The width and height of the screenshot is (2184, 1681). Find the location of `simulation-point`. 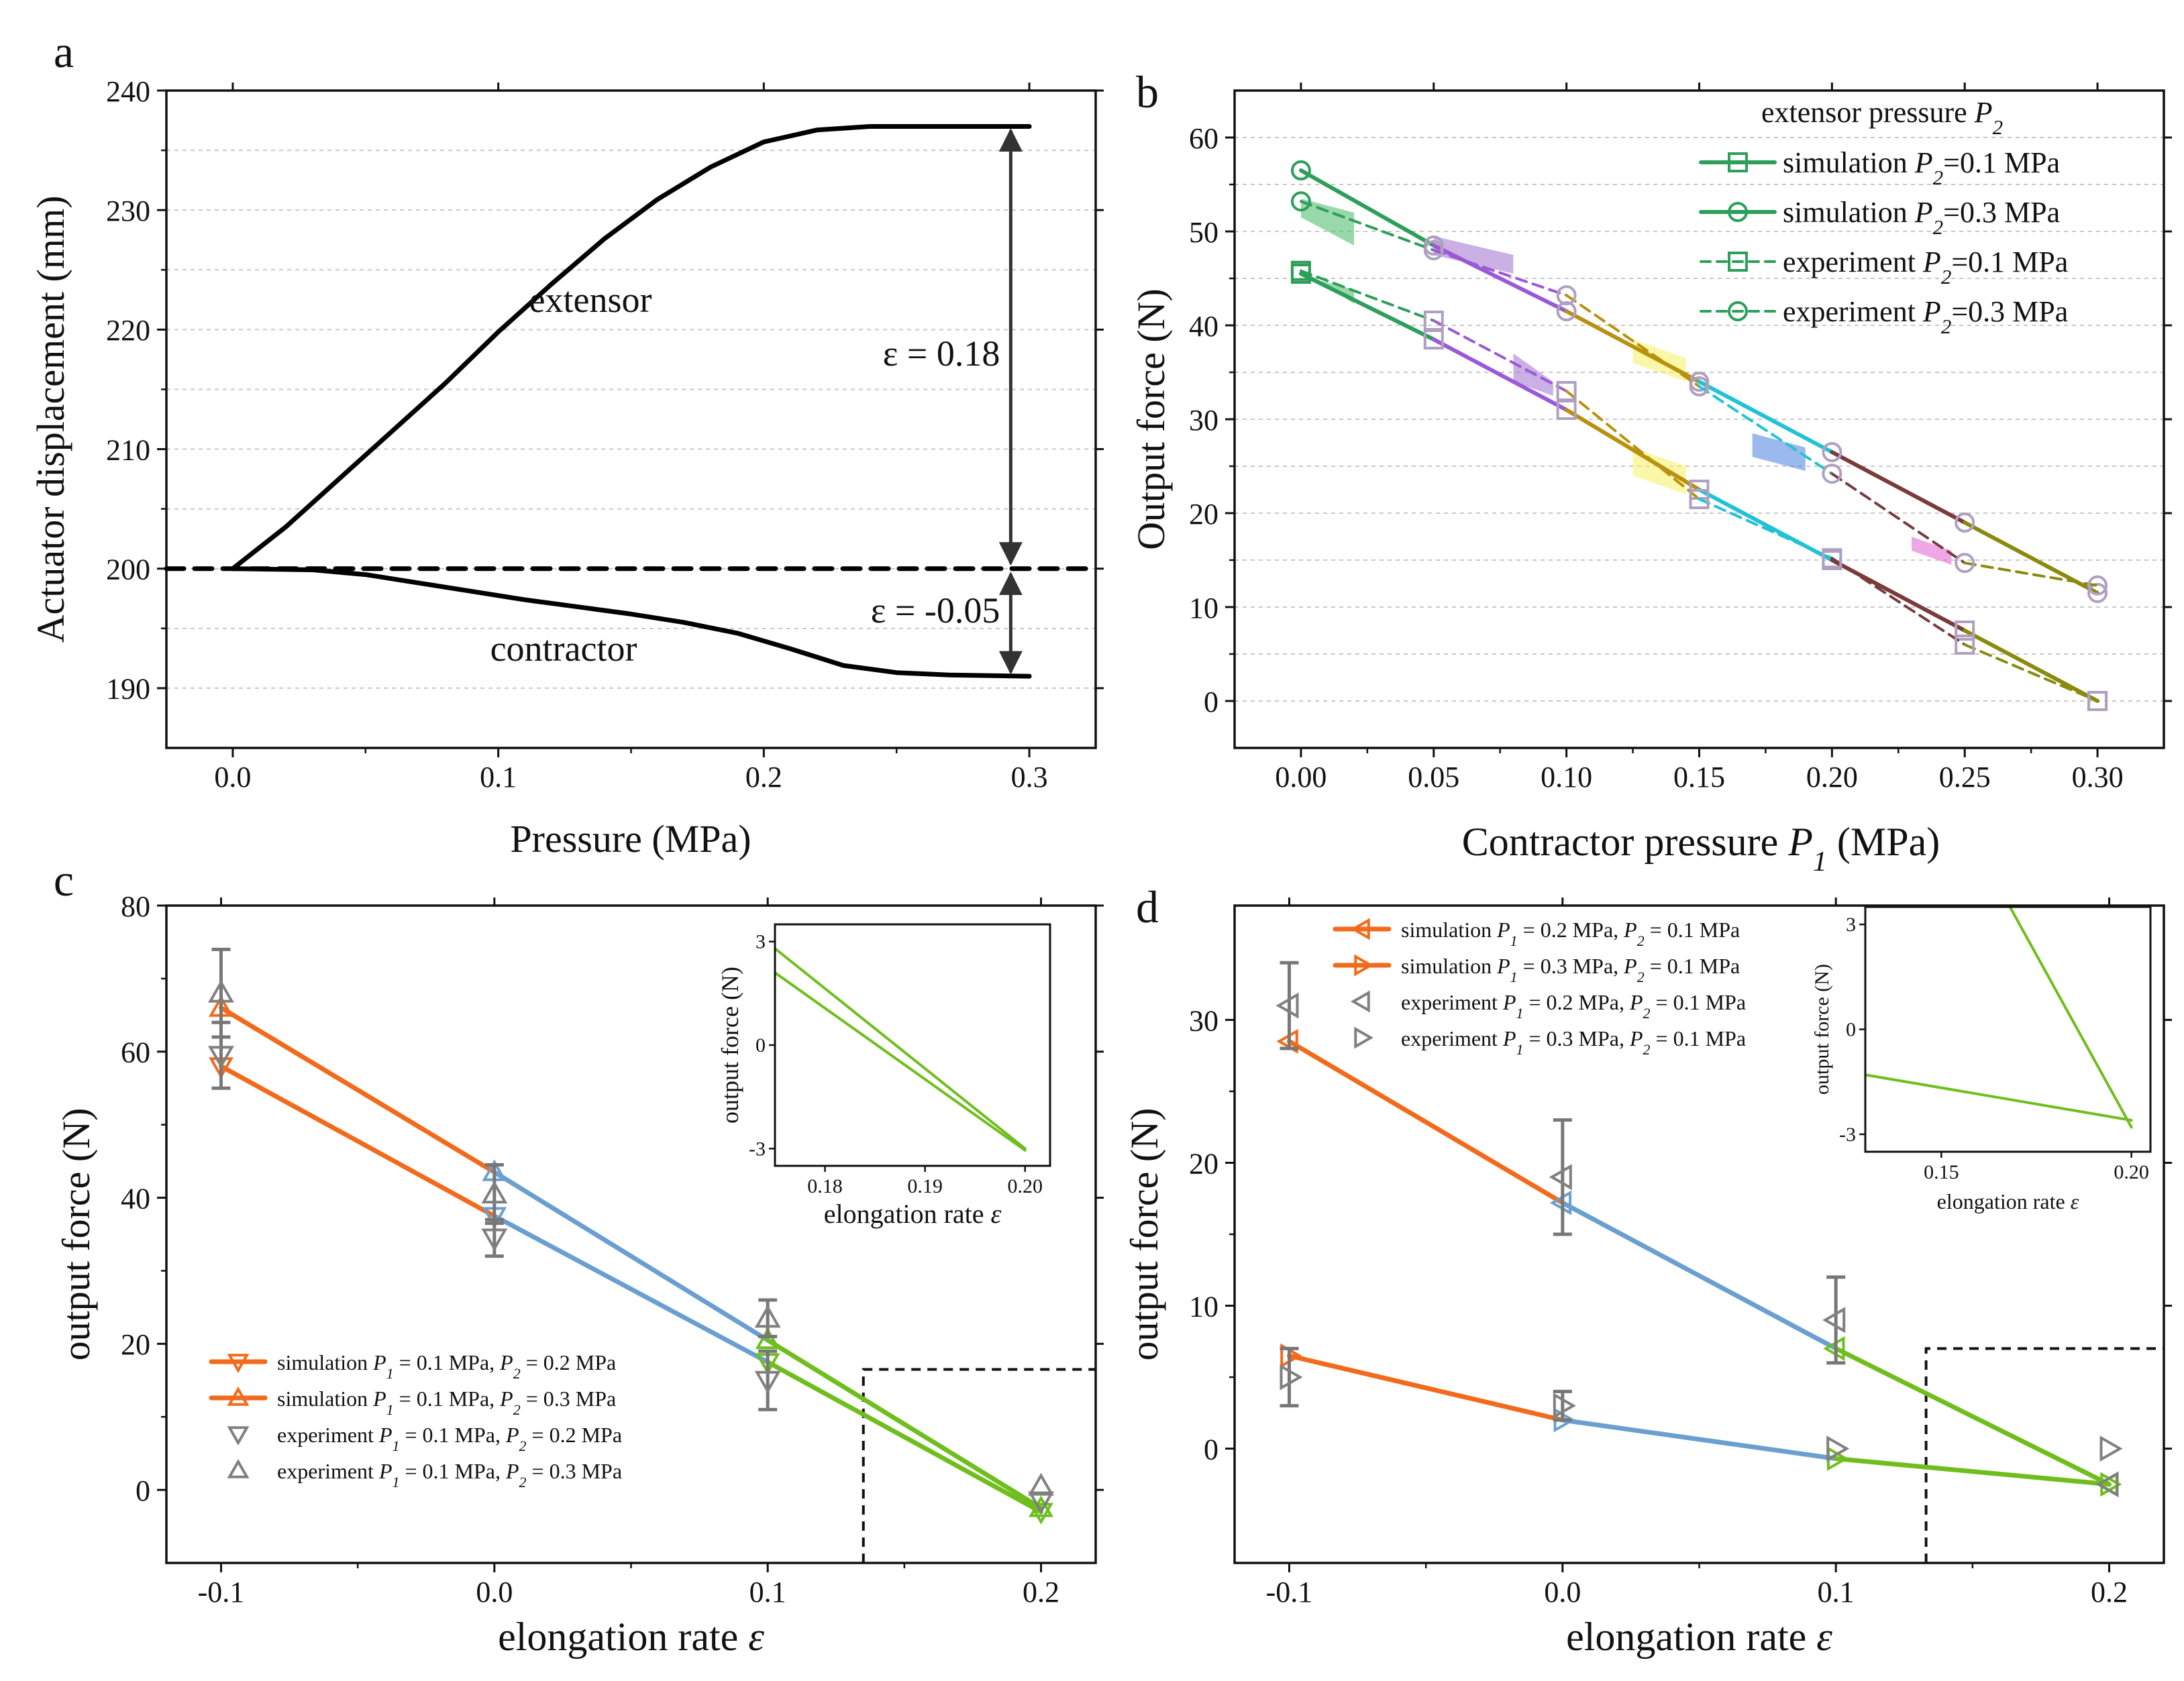

simulation-point is located at coordinates (1041, 1506).